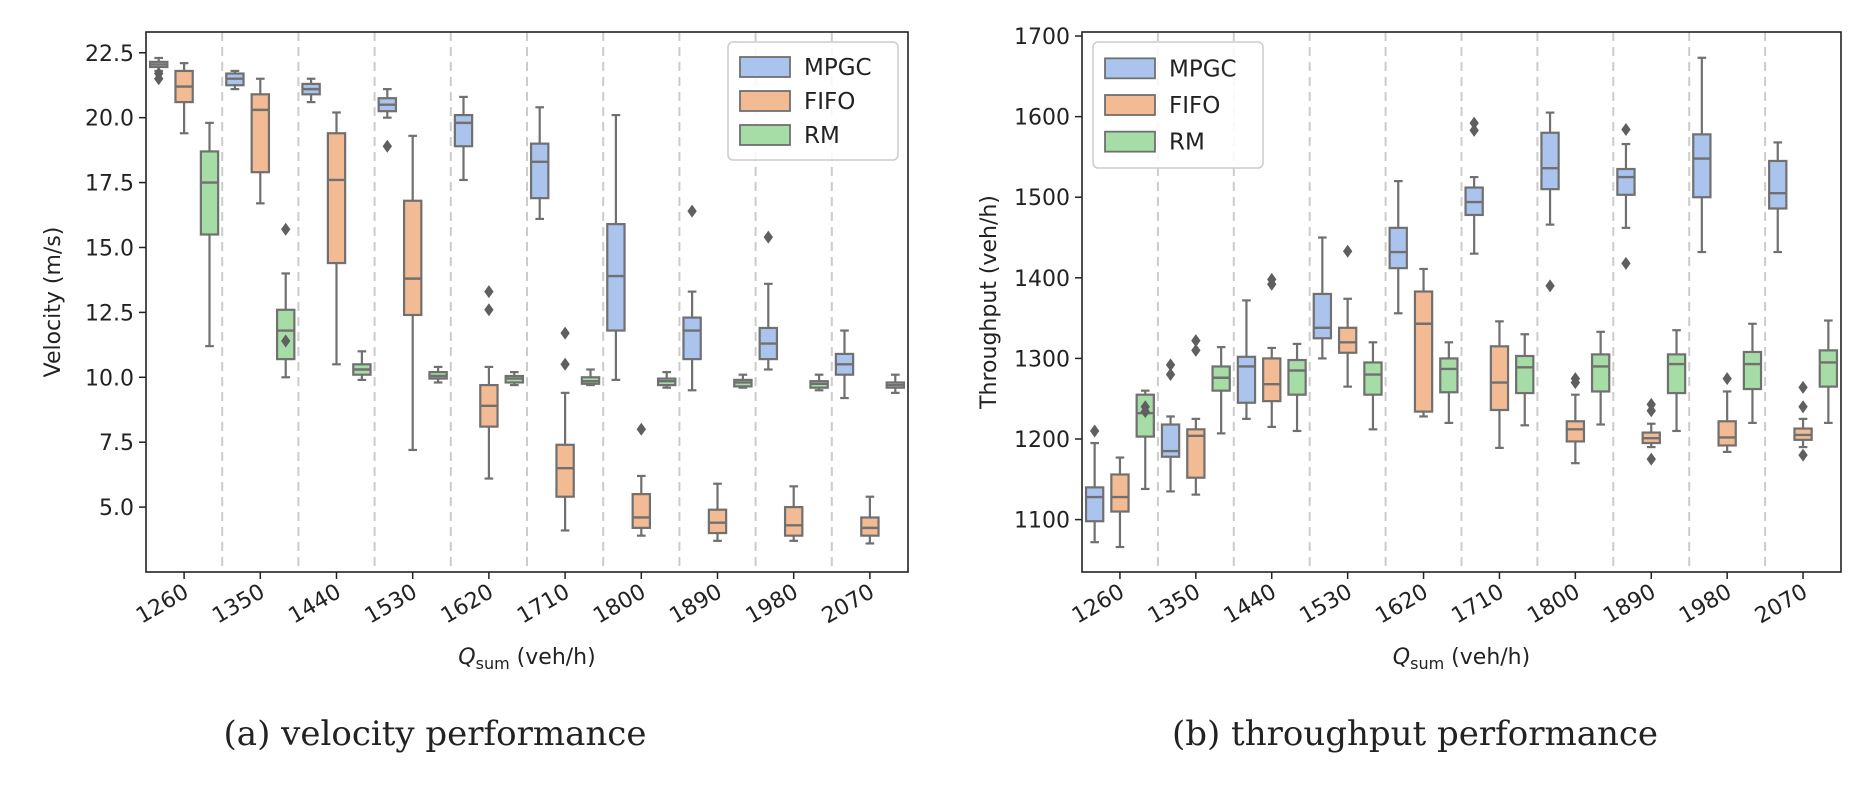 This screenshot has width=1870, height=786. I want to click on x-tick-label: 1710, so click(543, 605).